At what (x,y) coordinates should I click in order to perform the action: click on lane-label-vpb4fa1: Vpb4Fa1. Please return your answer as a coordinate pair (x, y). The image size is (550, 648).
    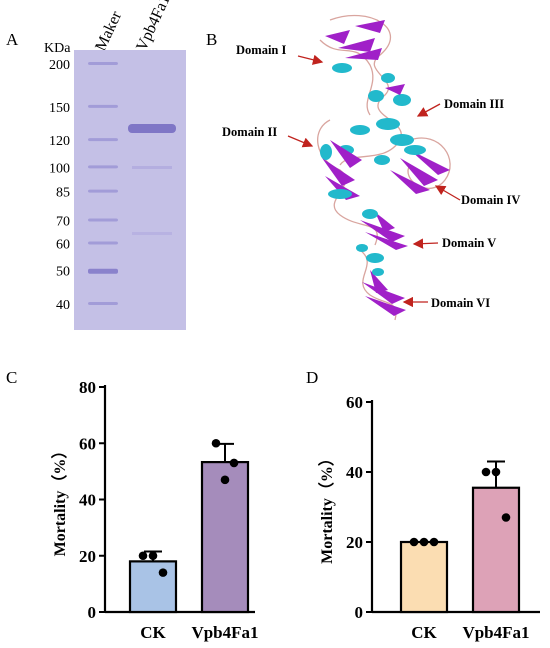
    Looking at the image, I should click on (153, 27).